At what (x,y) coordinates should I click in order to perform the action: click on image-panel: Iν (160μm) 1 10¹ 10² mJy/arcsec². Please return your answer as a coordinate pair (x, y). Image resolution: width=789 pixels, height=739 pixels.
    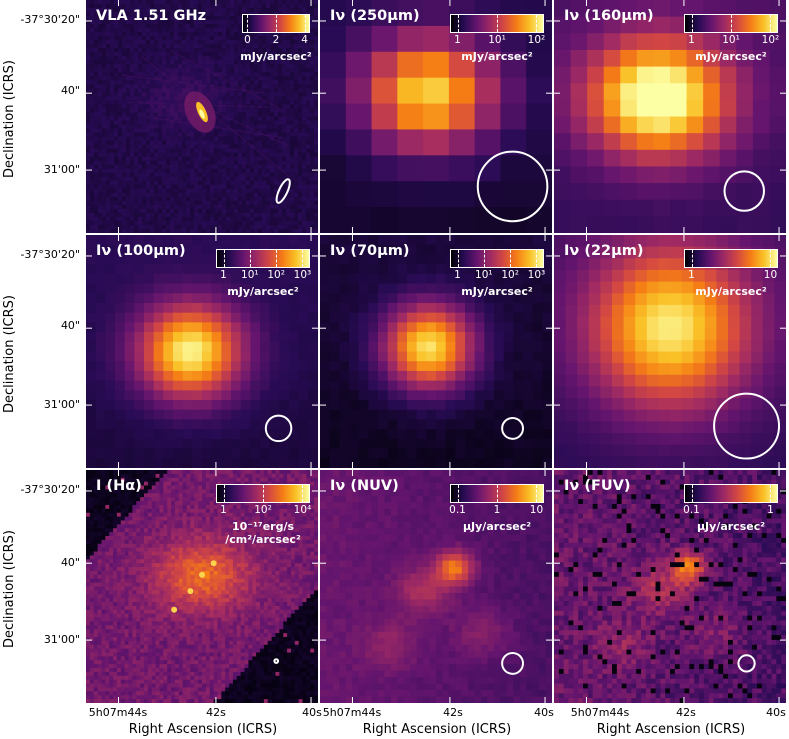
    Looking at the image, I should click on (670, 116).